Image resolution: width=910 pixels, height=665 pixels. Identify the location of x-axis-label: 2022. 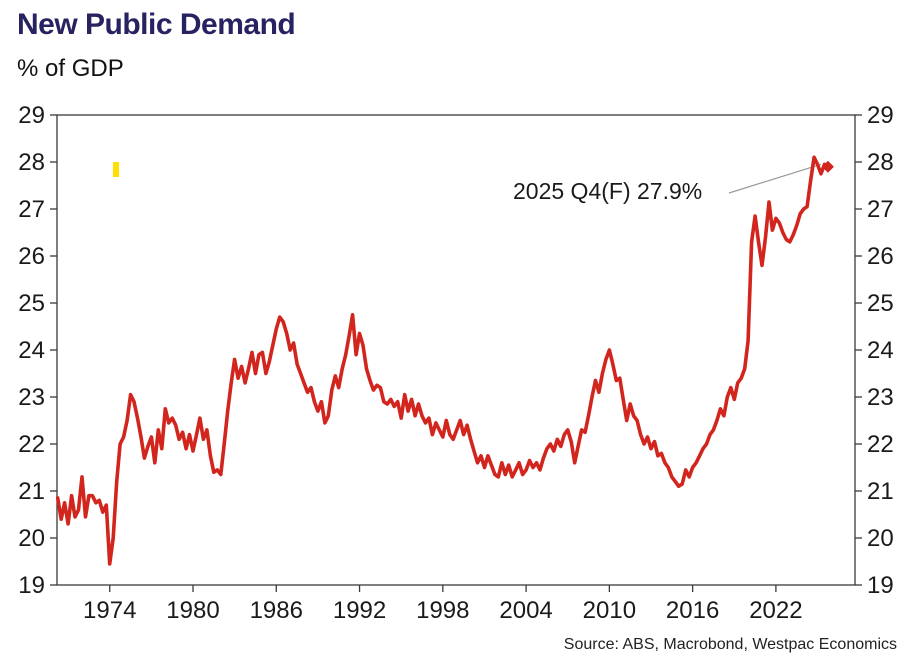
(775, 610).